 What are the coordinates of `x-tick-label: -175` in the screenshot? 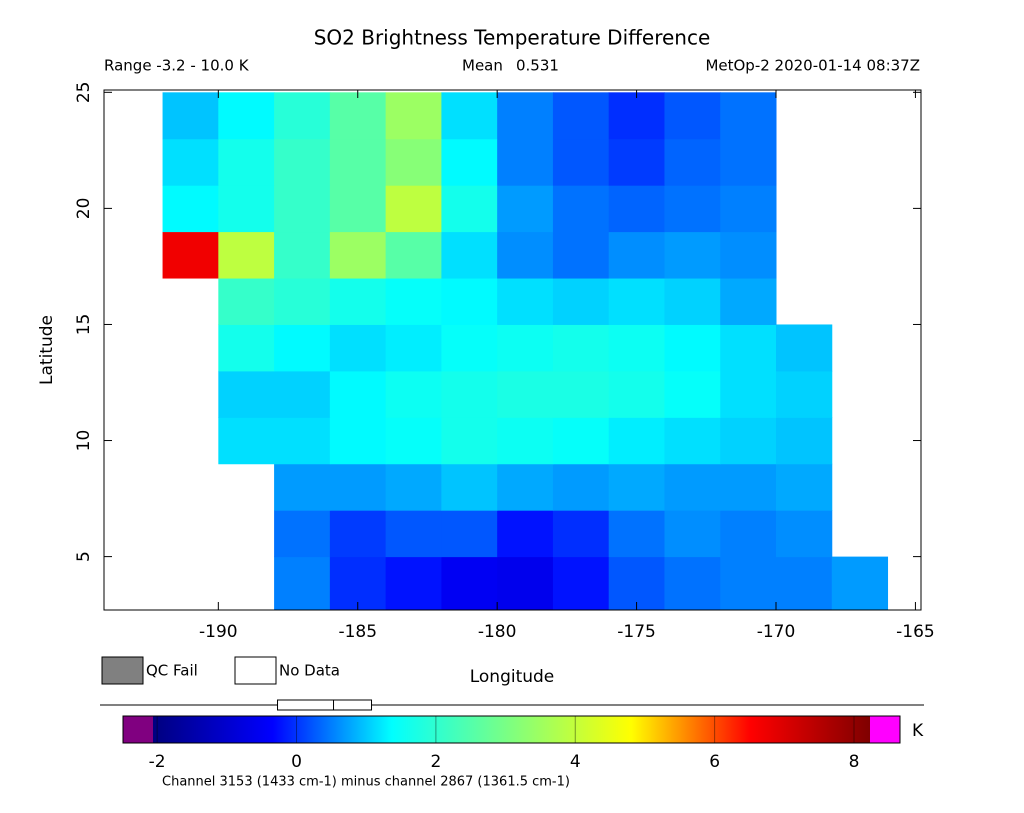 It's located at (636, 632).